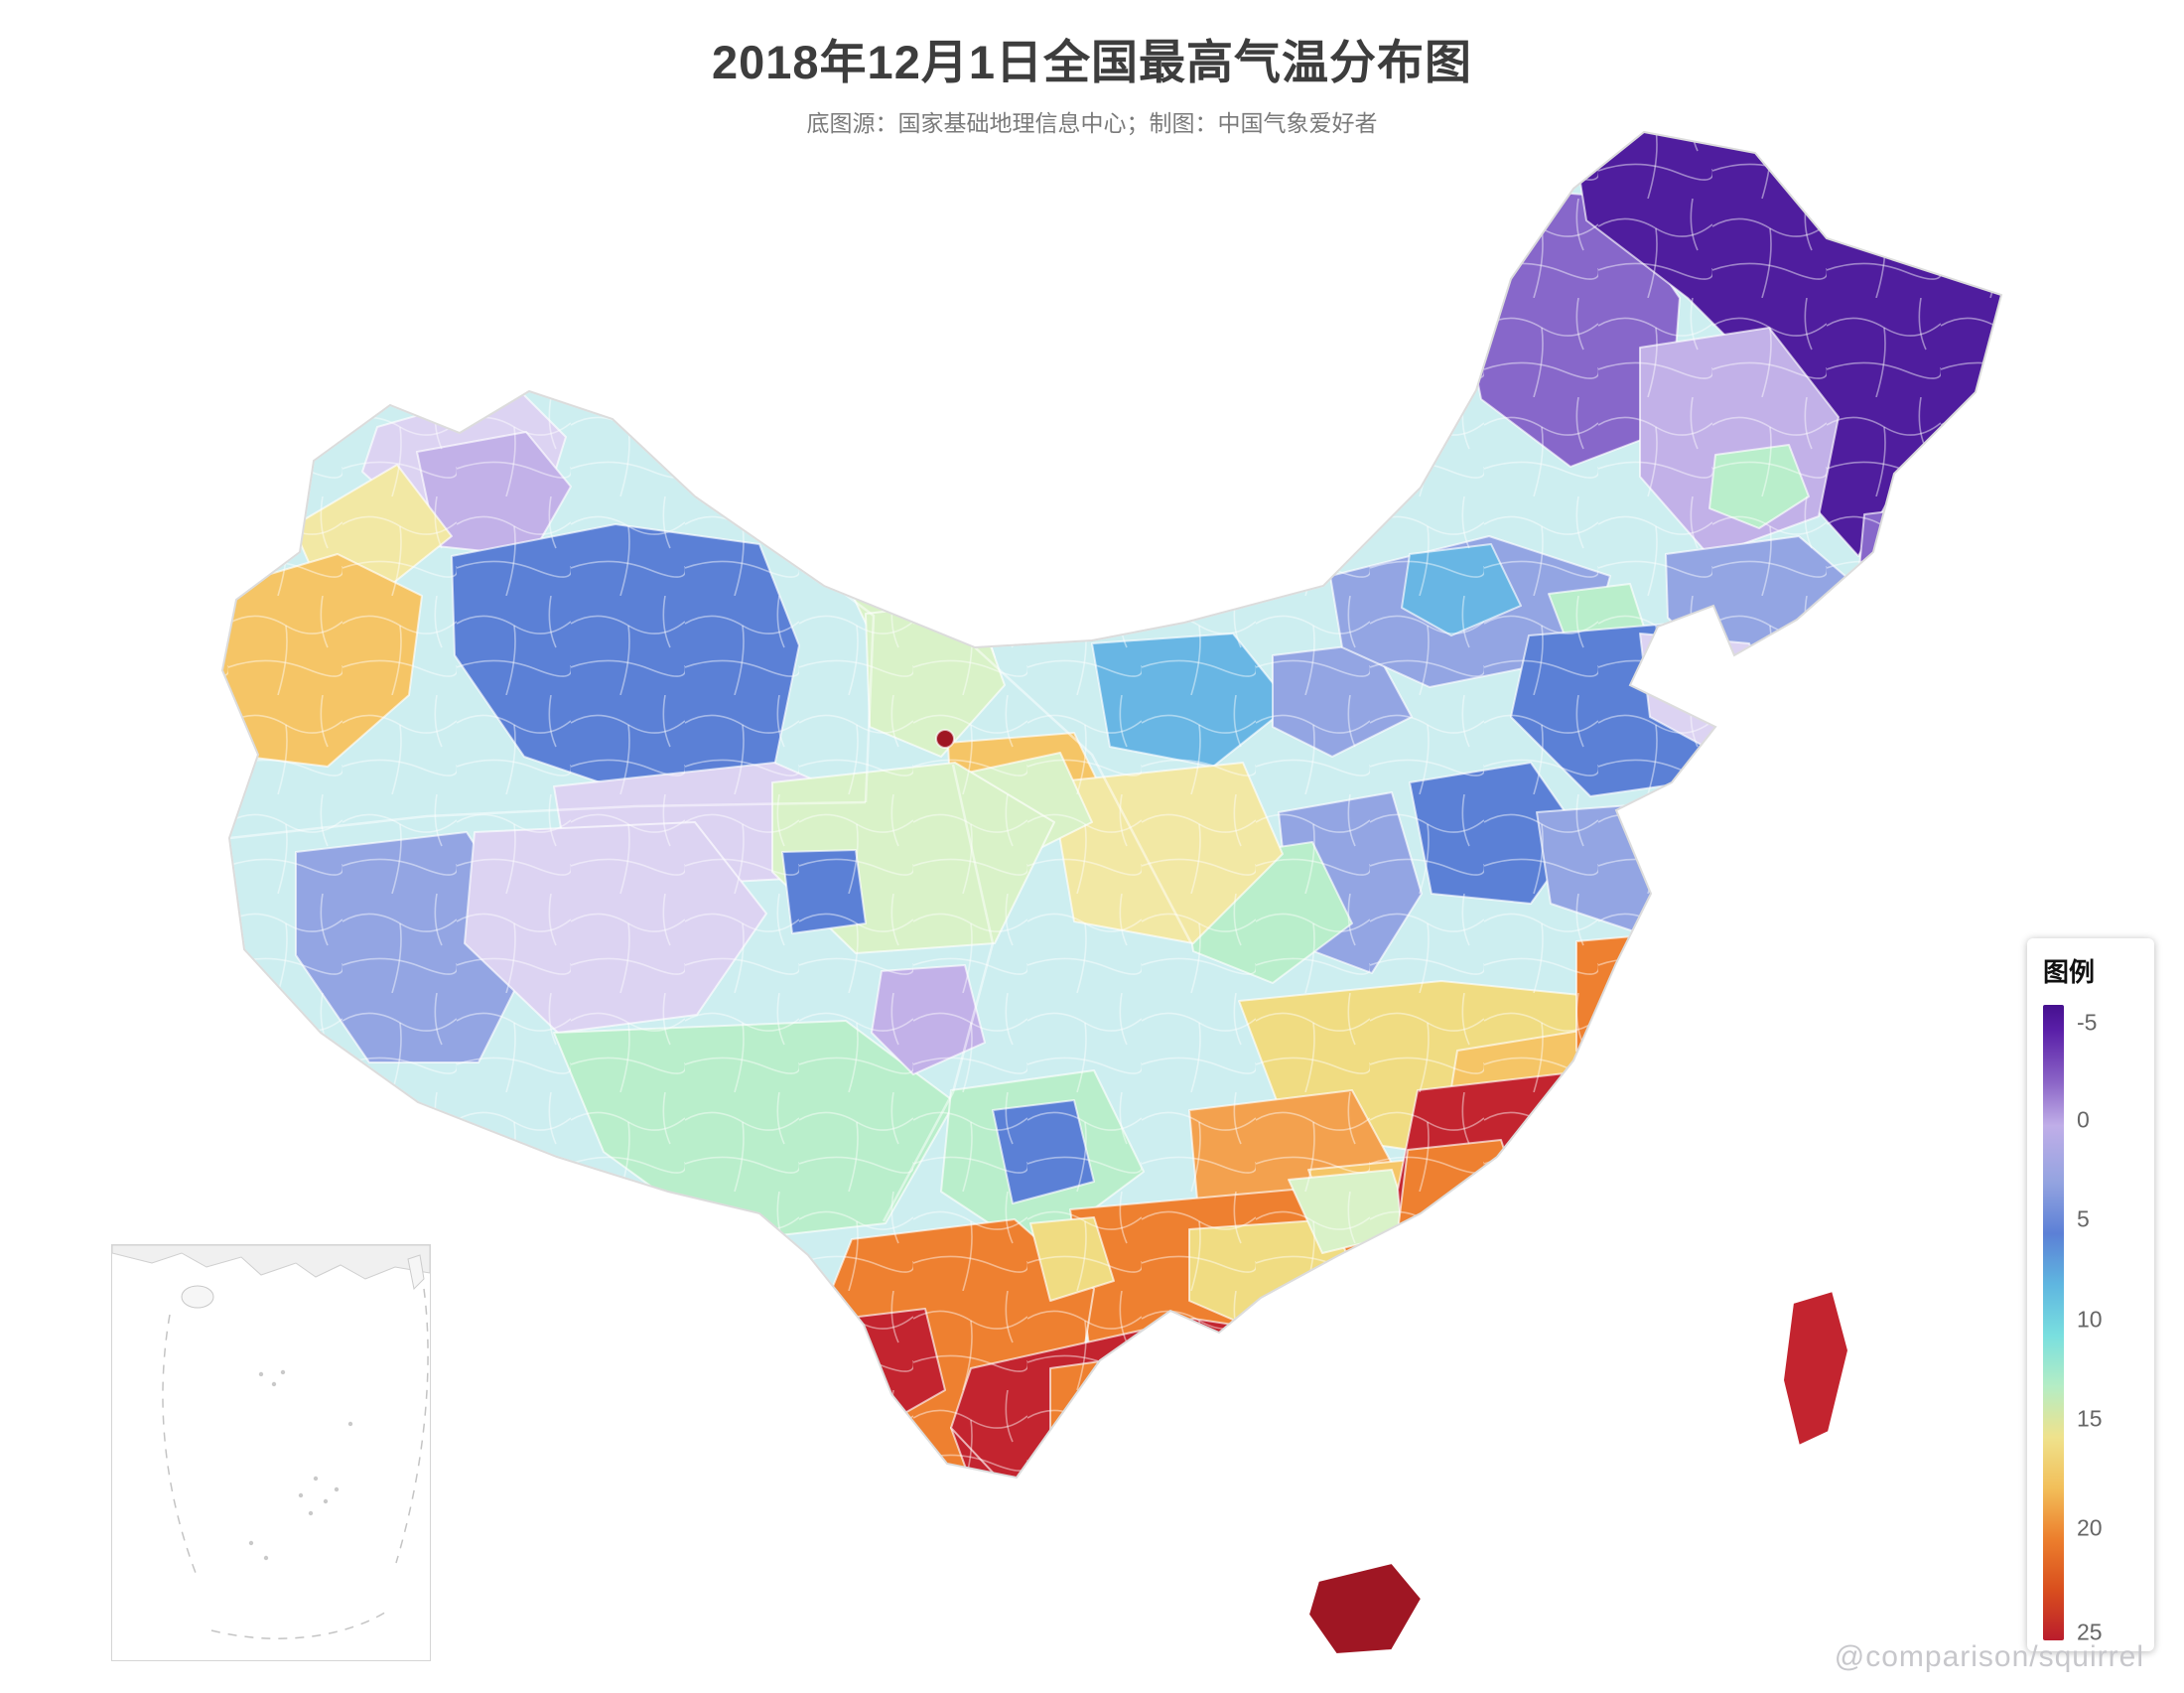 The height and width of the screenshot is (1693, 2184). What do you see at coordinates (300, 1465) in the screenshot?
I see `inset-island-dots` at bounding box center [300, 1465].